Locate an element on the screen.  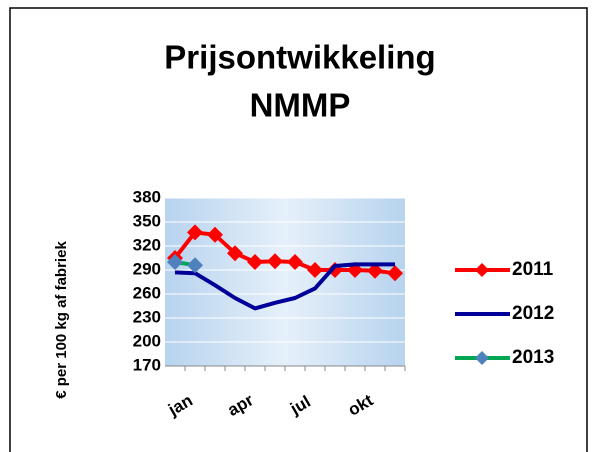
y-tick-label: 170 is located at coordinates (147, 364).